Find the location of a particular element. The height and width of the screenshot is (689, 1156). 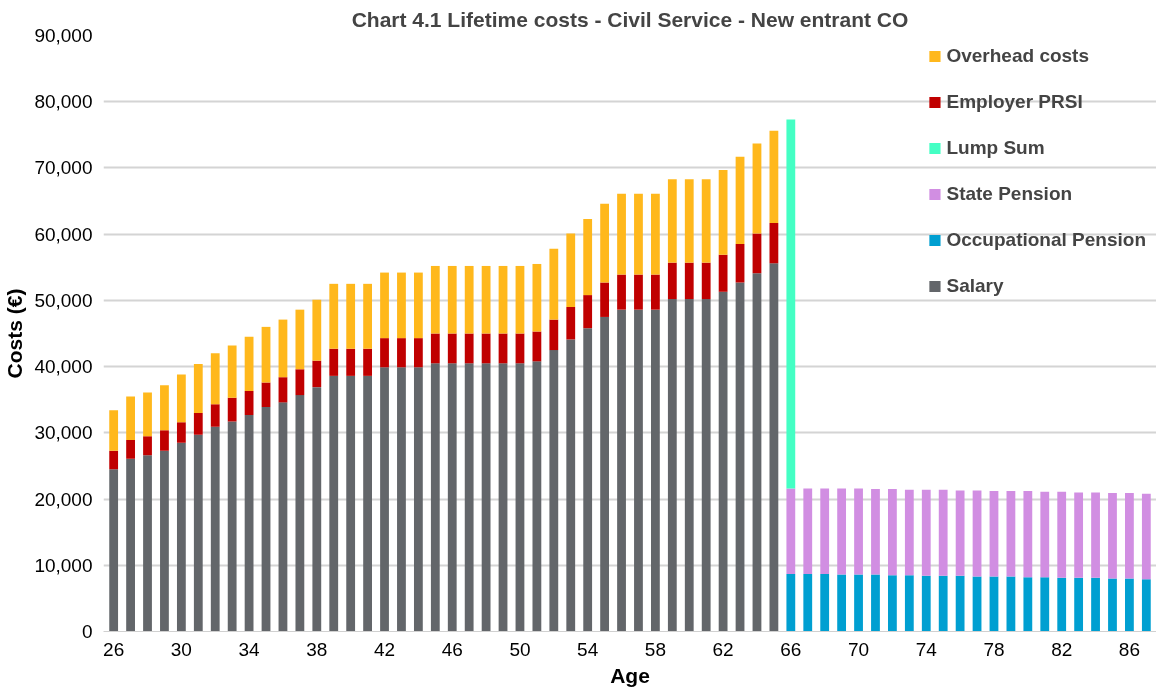

y-tick-label: 10,000 is located at coordinates (63, 565).